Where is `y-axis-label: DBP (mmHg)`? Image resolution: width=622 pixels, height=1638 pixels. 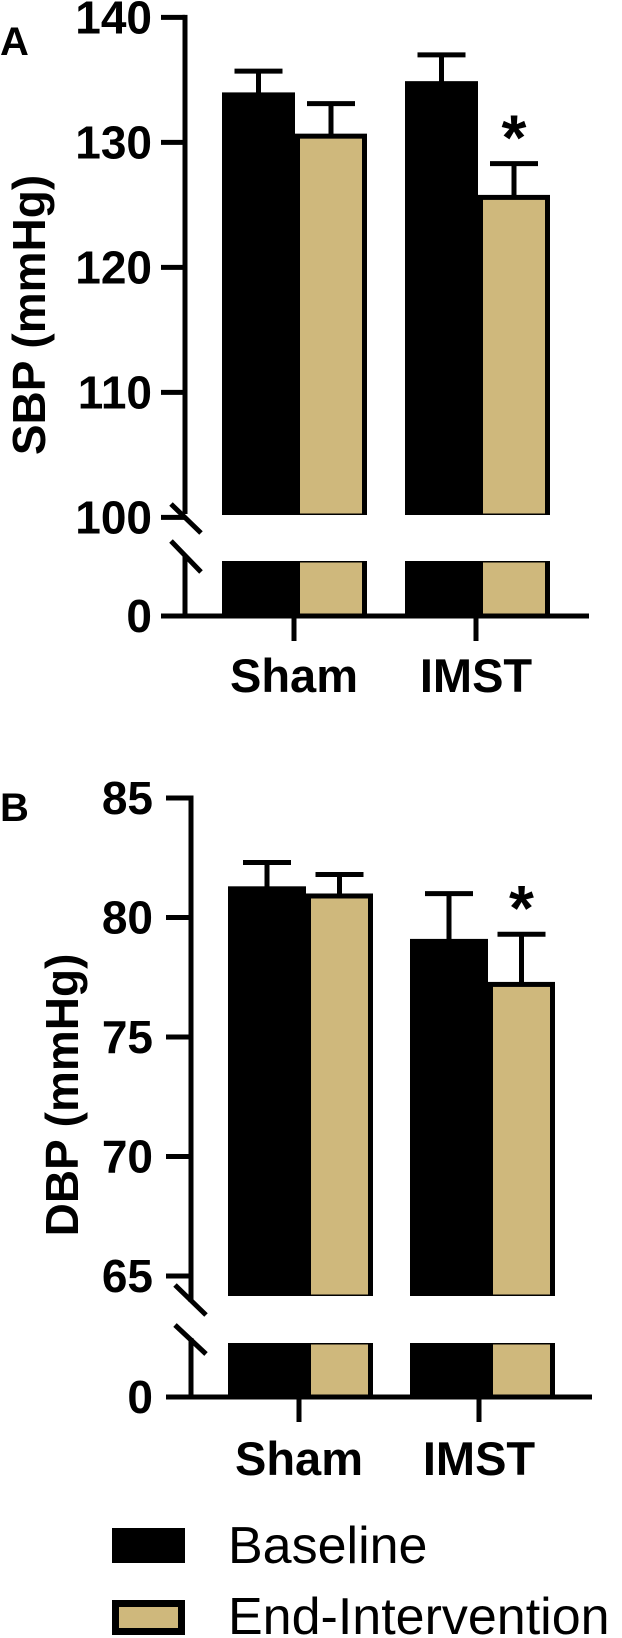 y-axis-label: DBP (mmHg) is located at coordinates (62, 1095).